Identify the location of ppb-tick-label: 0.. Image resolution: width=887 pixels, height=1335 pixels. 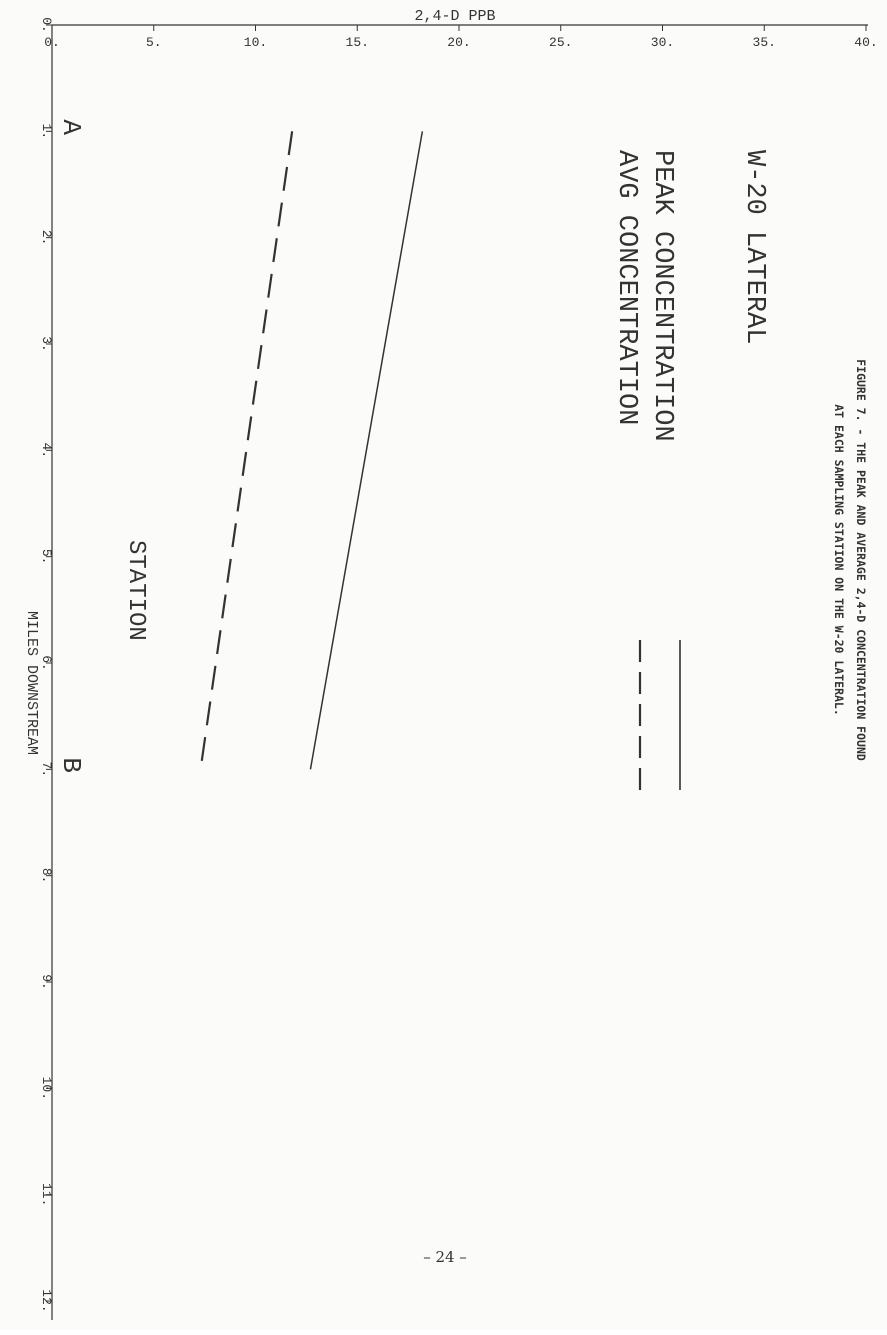
(52, 42).